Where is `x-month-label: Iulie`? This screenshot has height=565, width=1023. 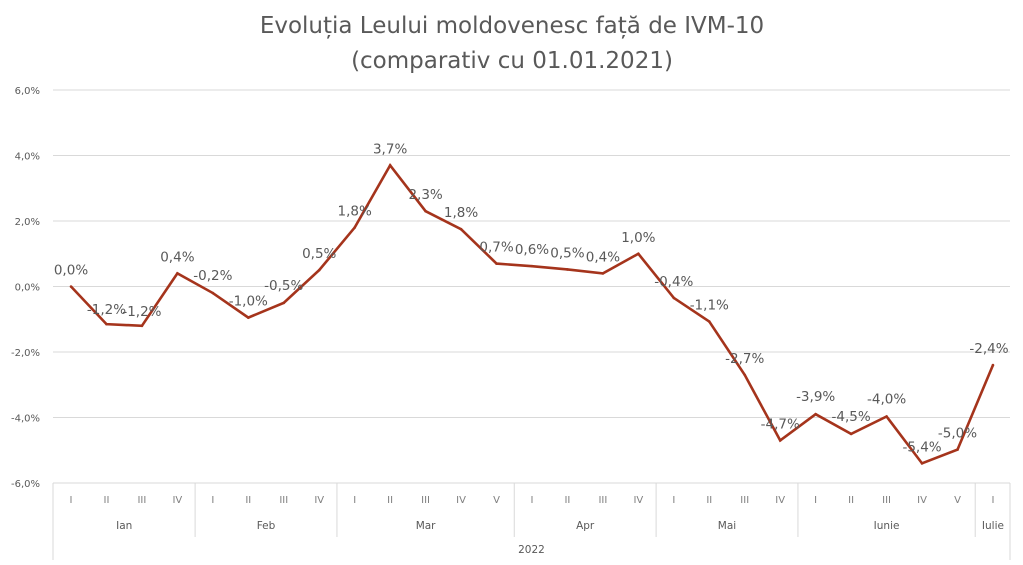 x-month-label: Iulie is located at coordinates (993, 526).